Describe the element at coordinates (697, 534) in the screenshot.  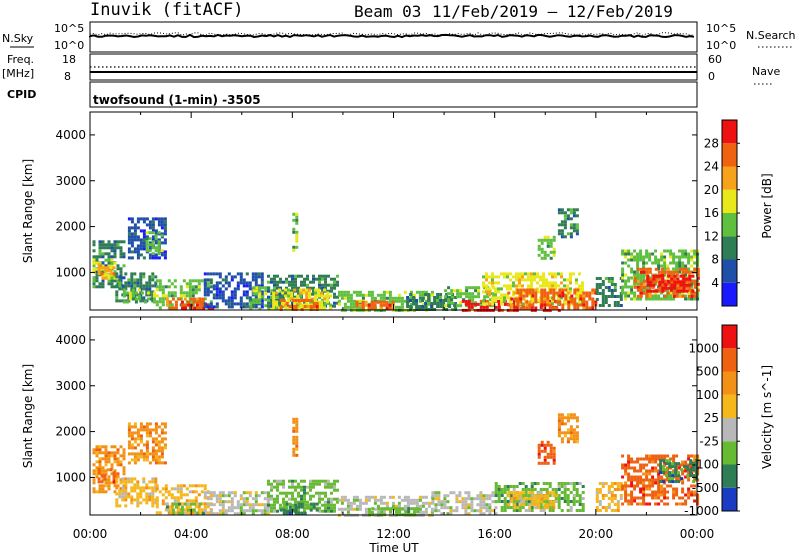
I see `x-tick-label: 00:00` at that location.